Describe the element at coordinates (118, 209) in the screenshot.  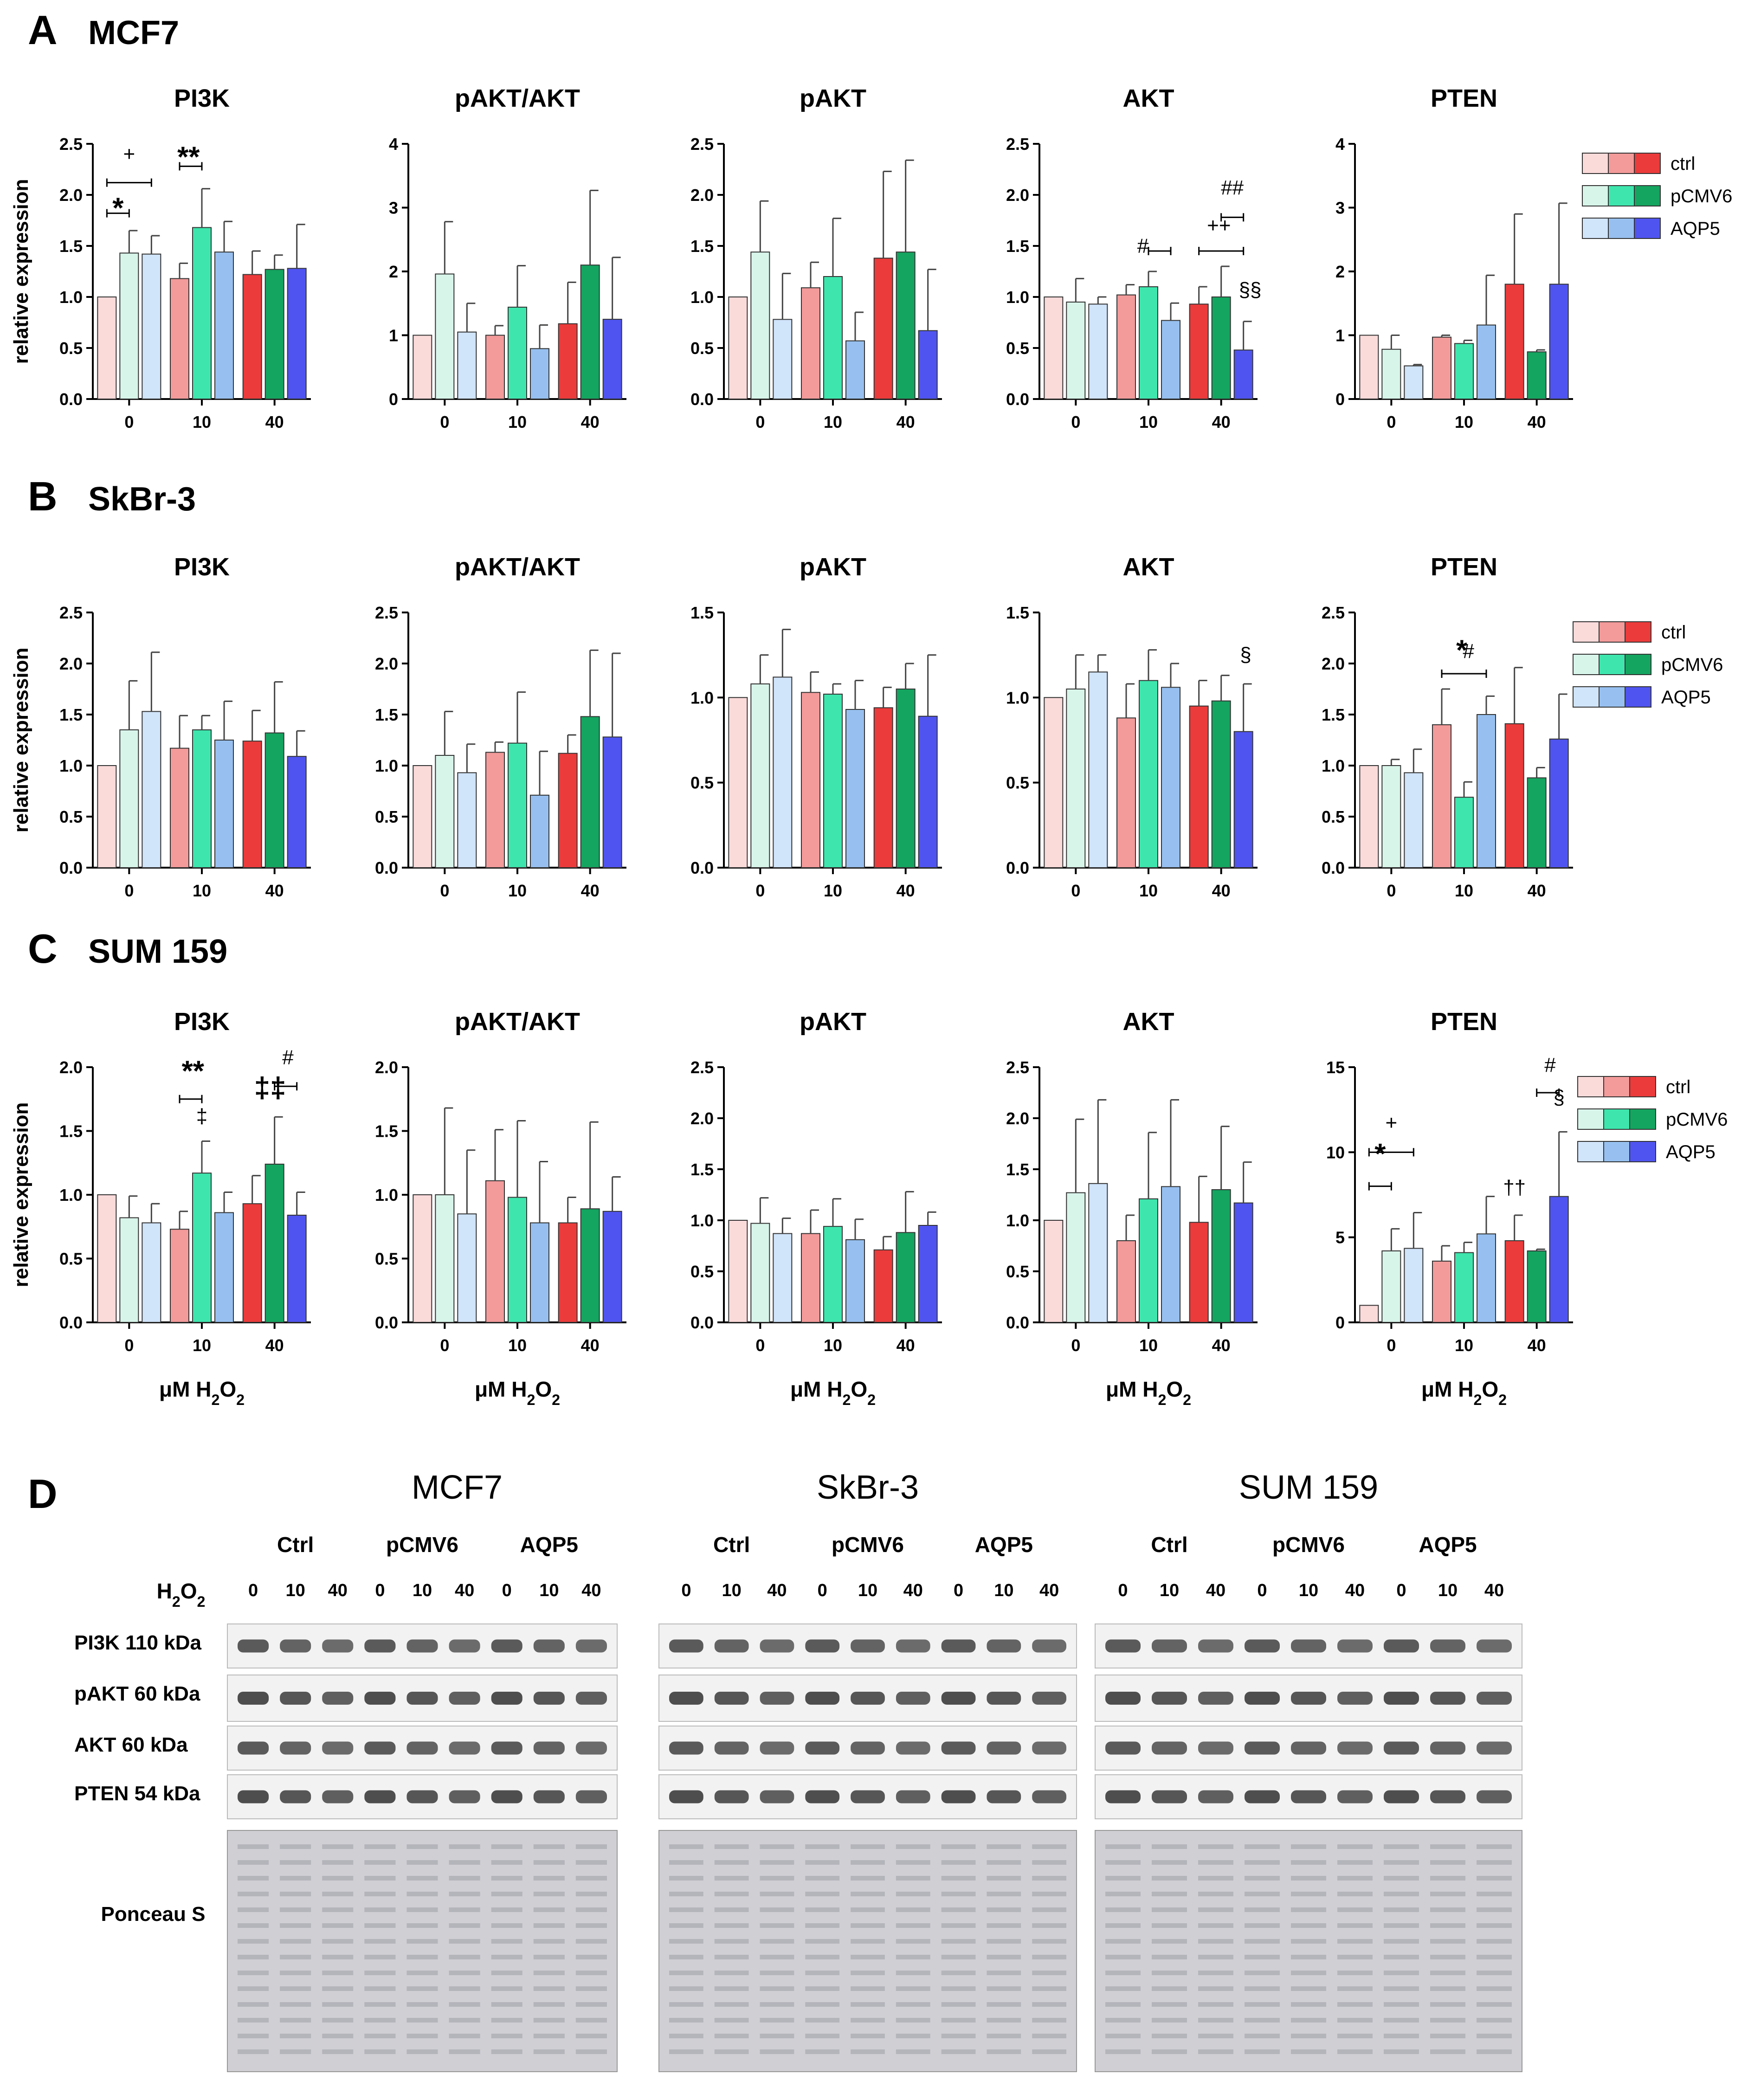
I see `significance-symbol: *` at that location.